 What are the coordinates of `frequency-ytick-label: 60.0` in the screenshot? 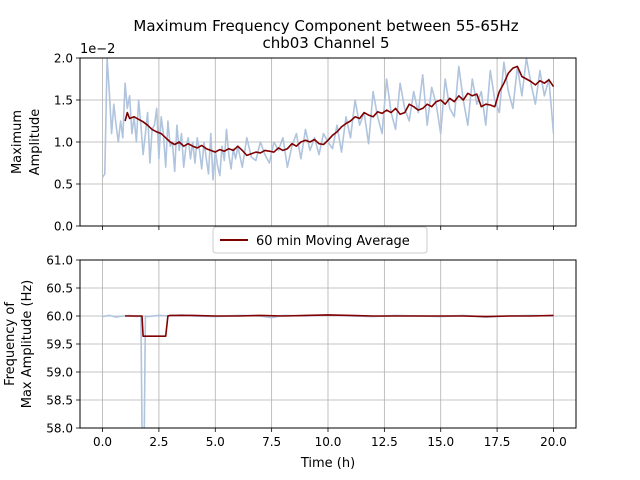 It's located at (59, 317).